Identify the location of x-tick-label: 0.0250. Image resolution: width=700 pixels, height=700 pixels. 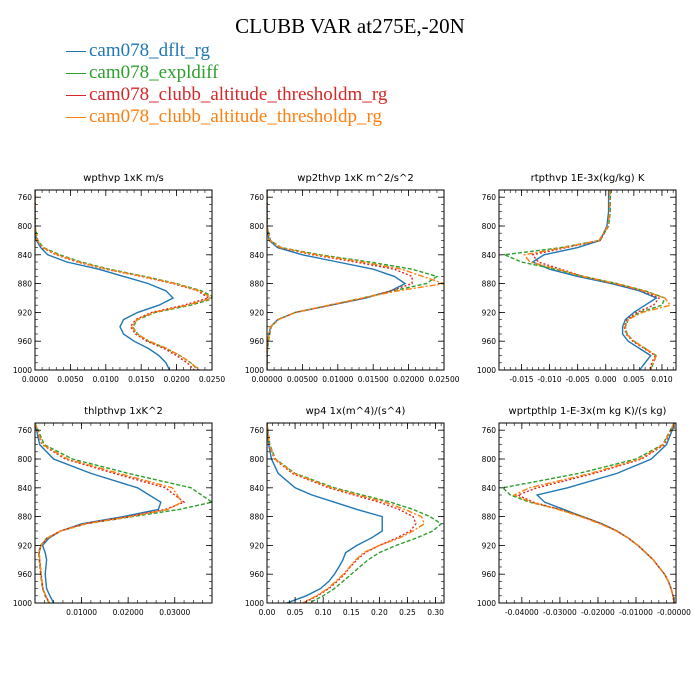
(212, 379).